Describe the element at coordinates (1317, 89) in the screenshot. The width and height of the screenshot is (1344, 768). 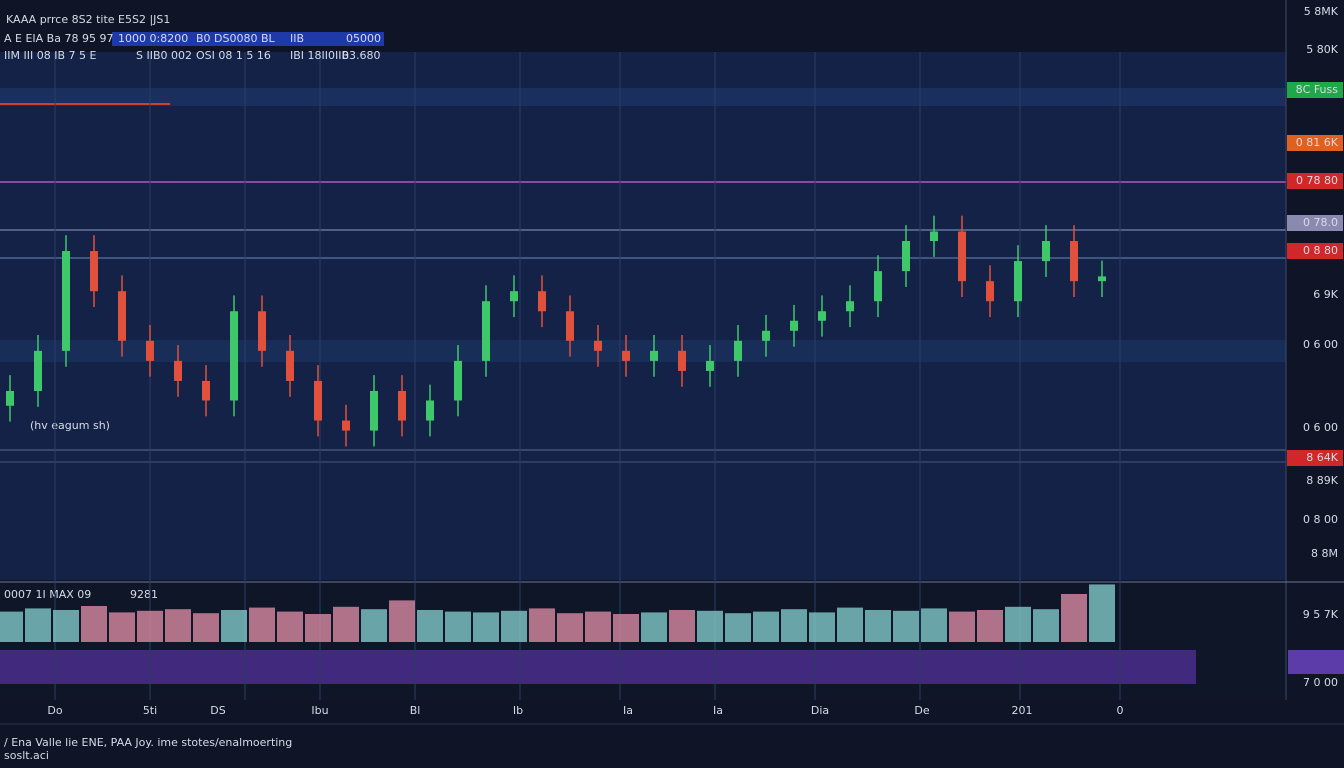
I see `price-label: 8C Fuss` at that location.